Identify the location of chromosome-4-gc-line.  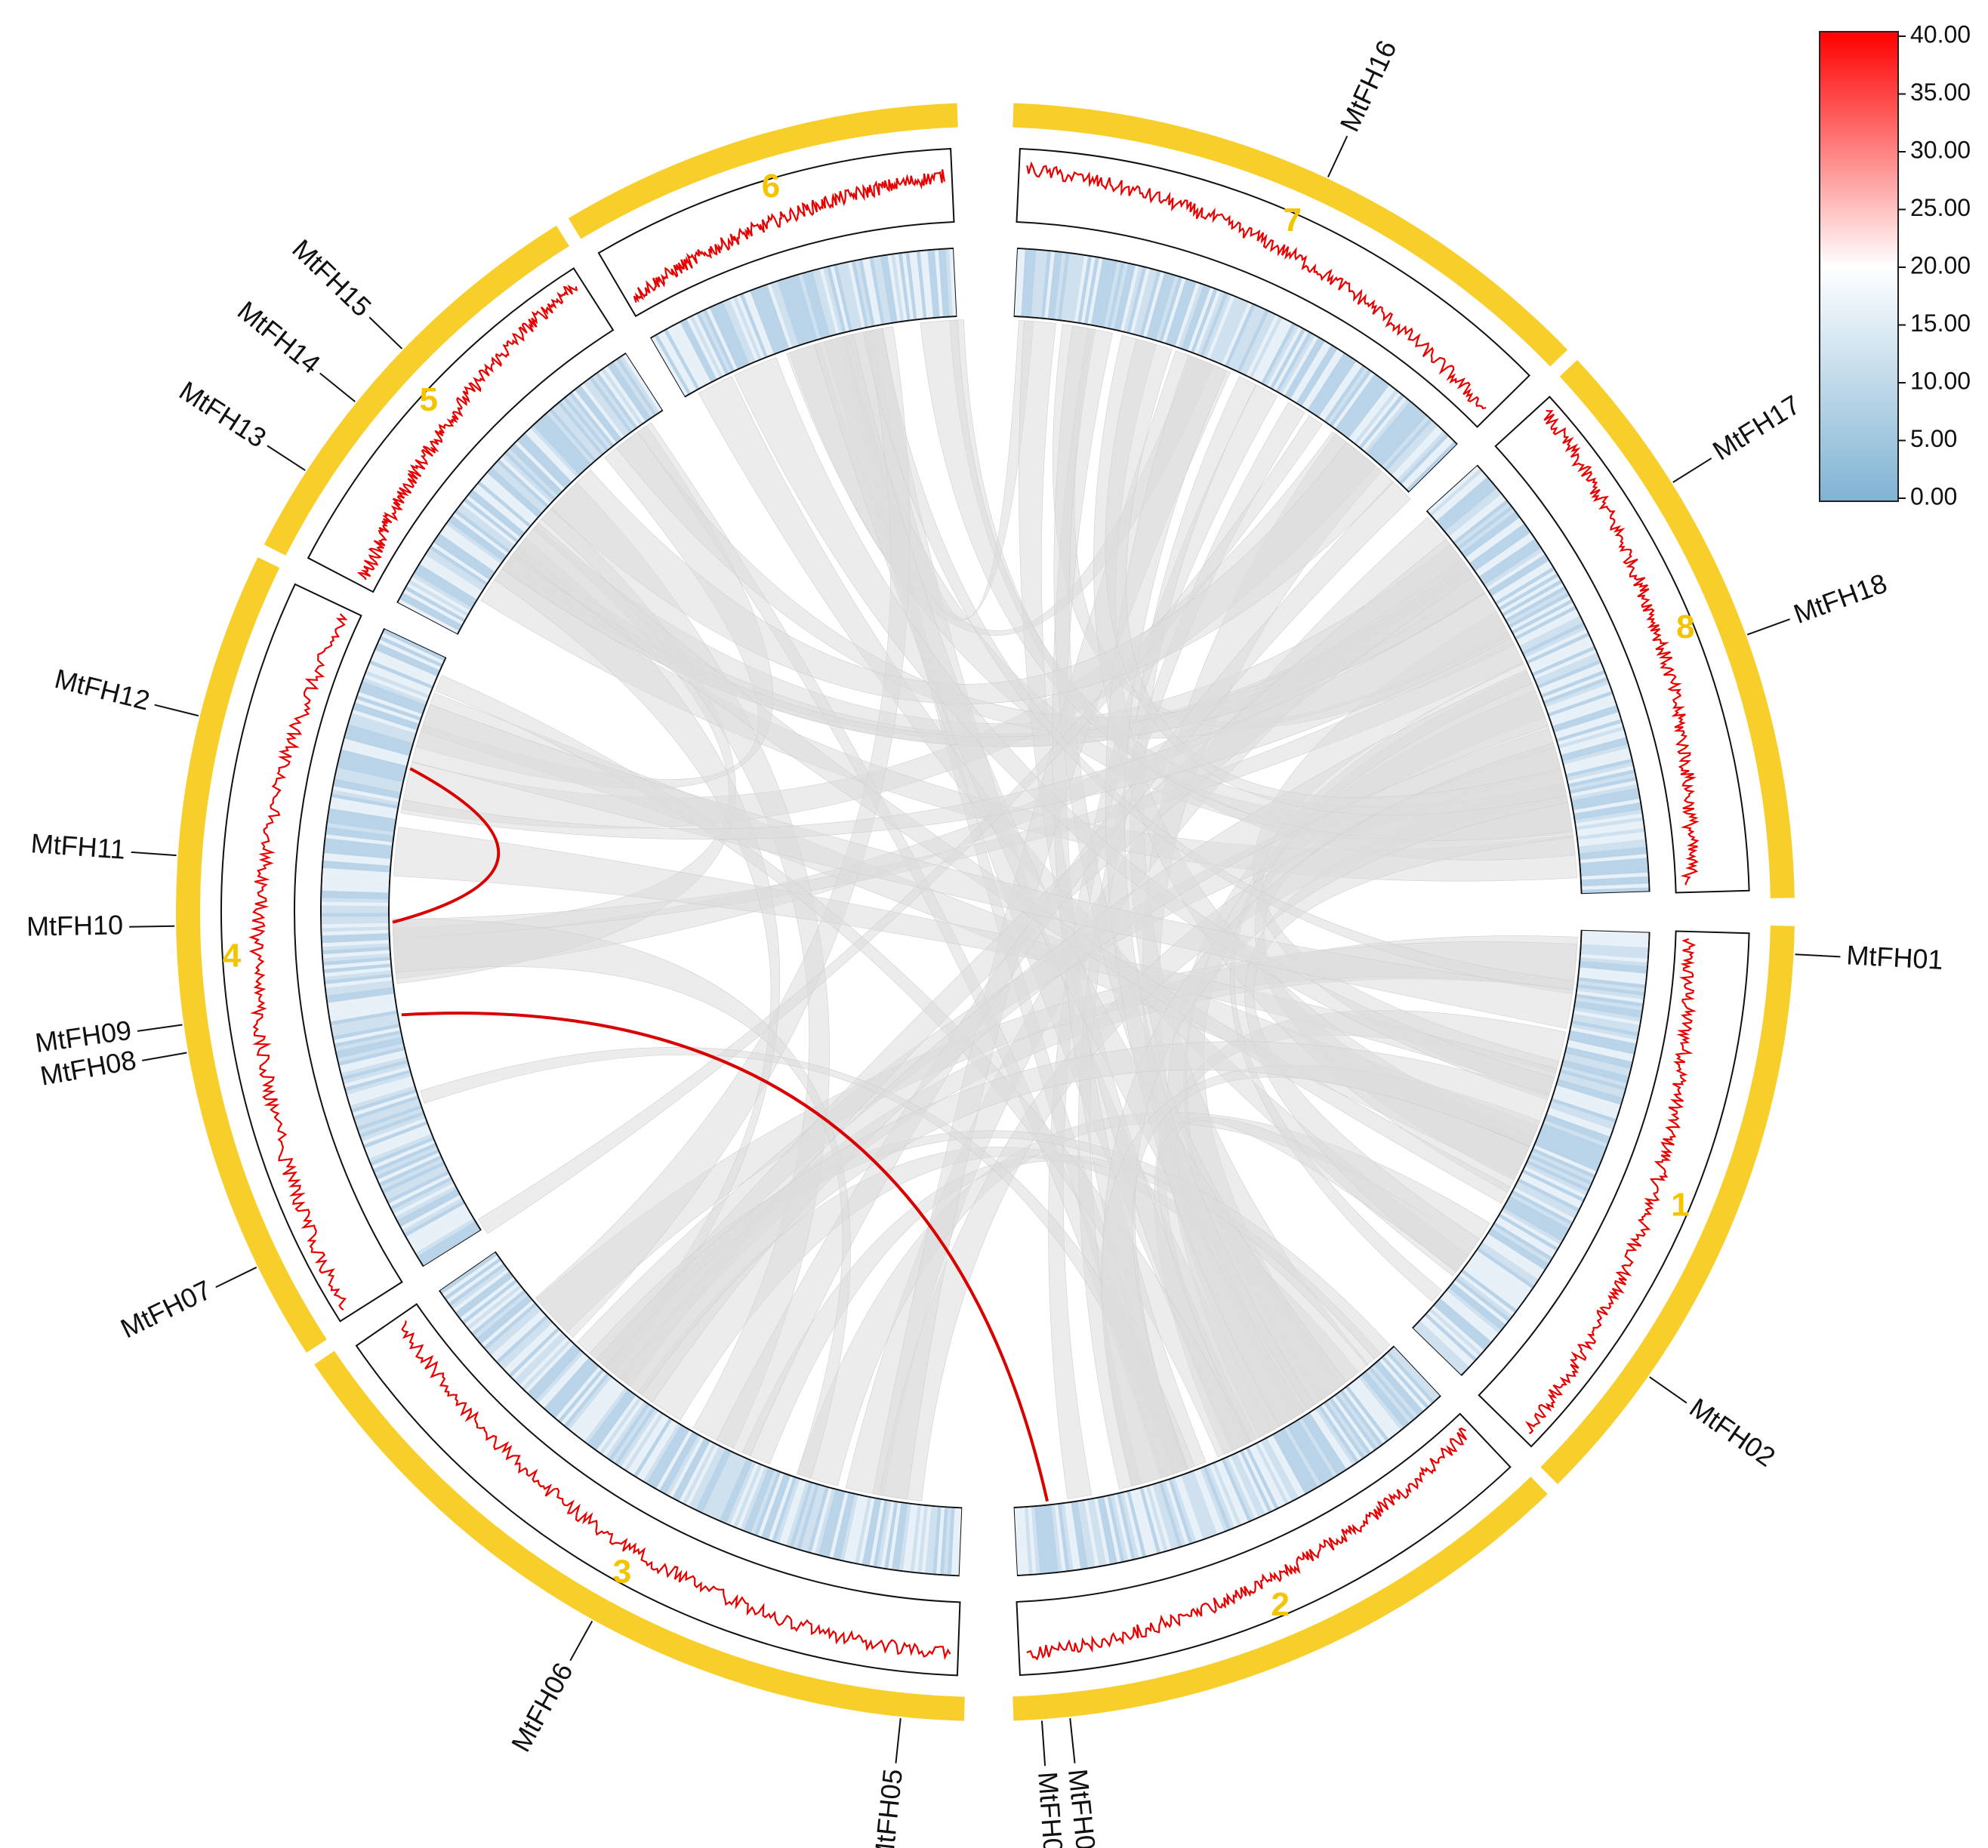
(298, 962).